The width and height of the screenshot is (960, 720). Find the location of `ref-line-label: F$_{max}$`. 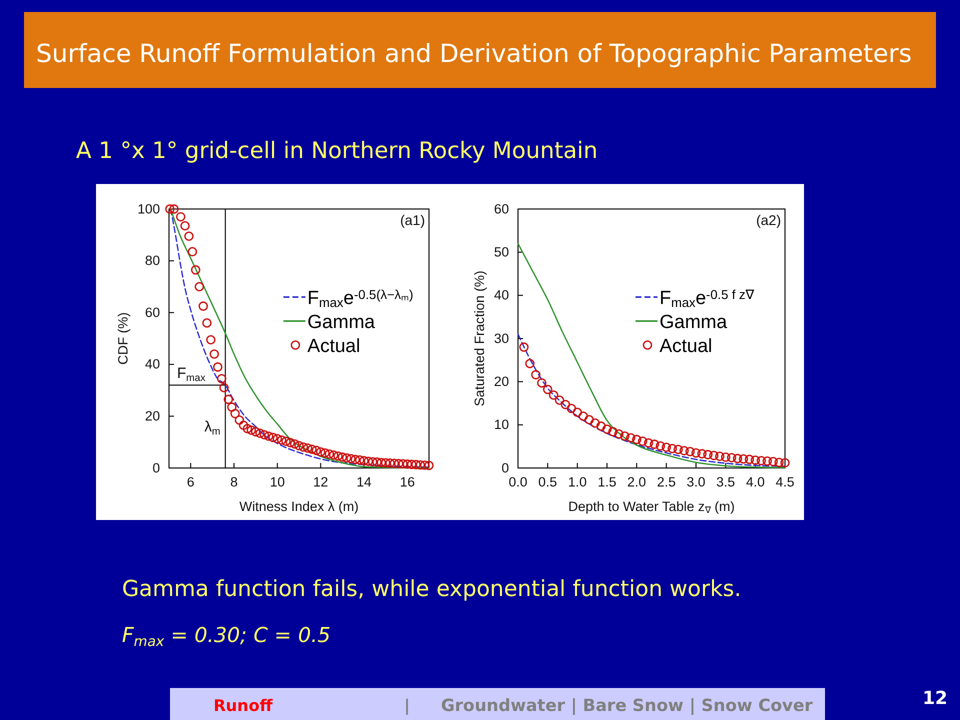

ref-line-label: F$_{max}$ is located at coordinates (191, 374).